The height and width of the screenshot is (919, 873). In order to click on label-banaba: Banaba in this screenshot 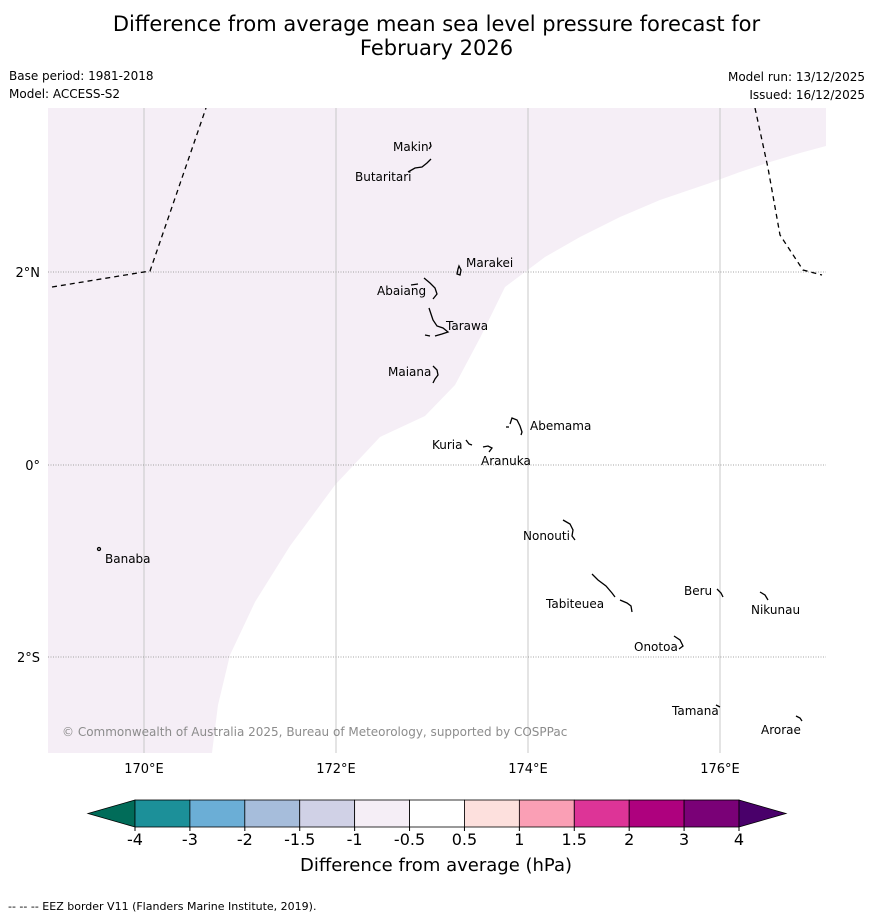, I will do `click(128, 559)`.